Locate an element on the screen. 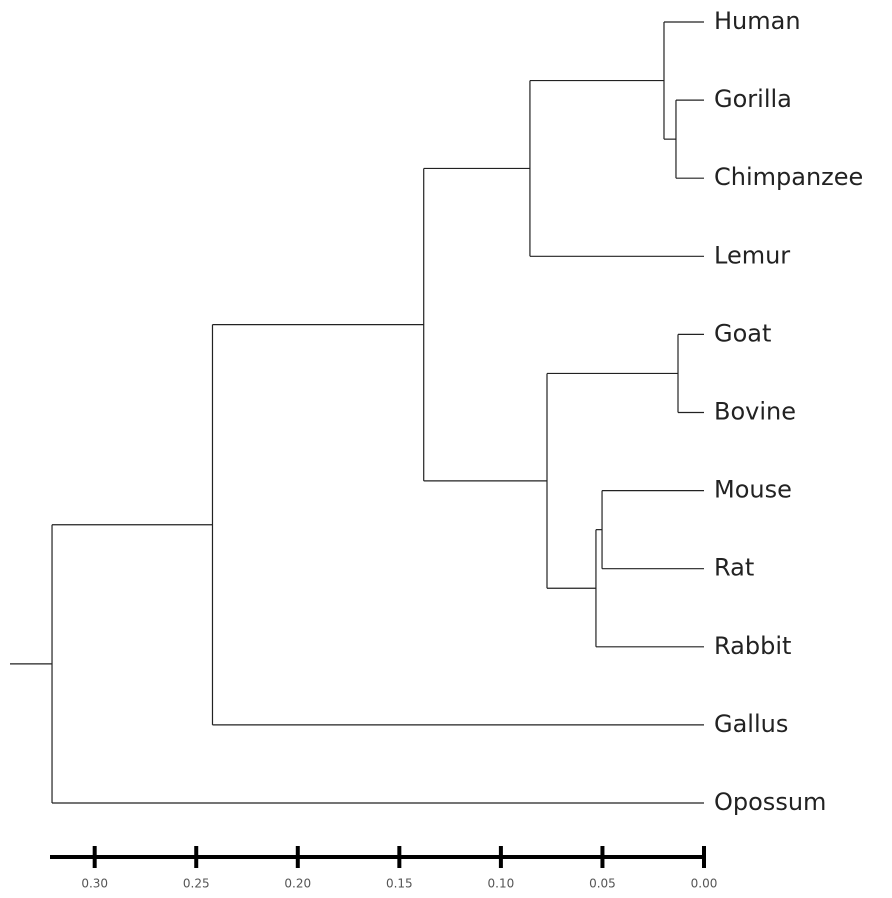 The image size is (892, 898). leaf-label: Goat is located at coordinates (742, 333).